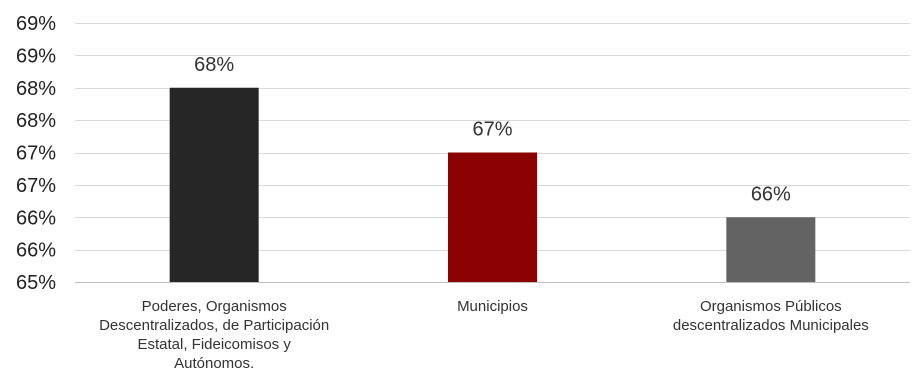  Describe the element at coordinates (36, 283) in the screenshot. I see `y-tick-label: 65%` at that location.